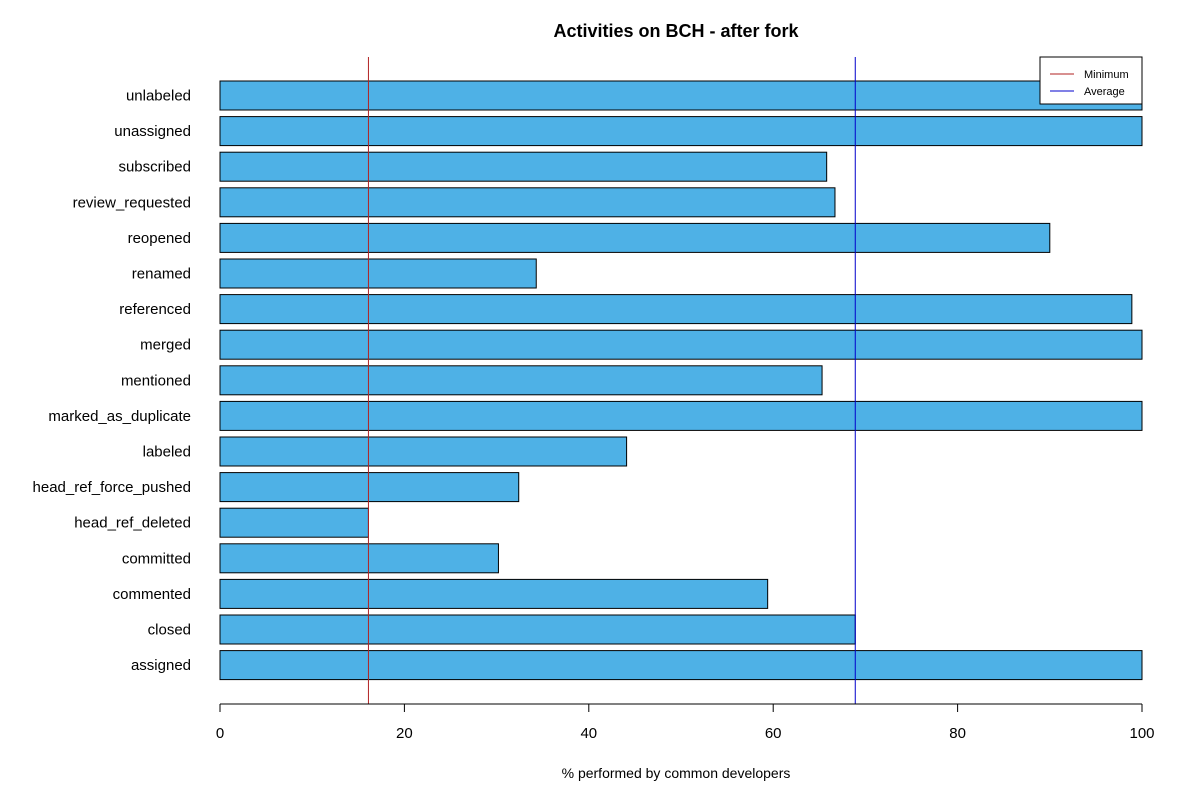 This screenshot has height=800, width=1200. What do you see at coordinates (681, 415) in the screenshot?
I see `bar-marked_as_duplicate` at bounding box center [681, 415].